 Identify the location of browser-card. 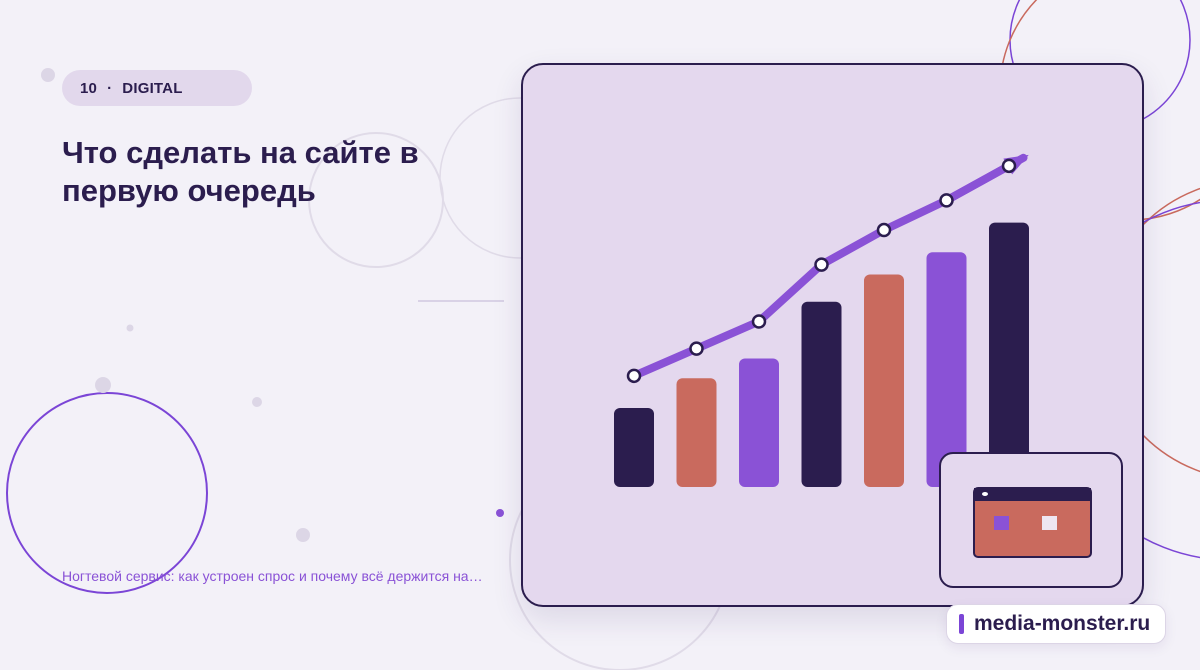
(1031, 520).